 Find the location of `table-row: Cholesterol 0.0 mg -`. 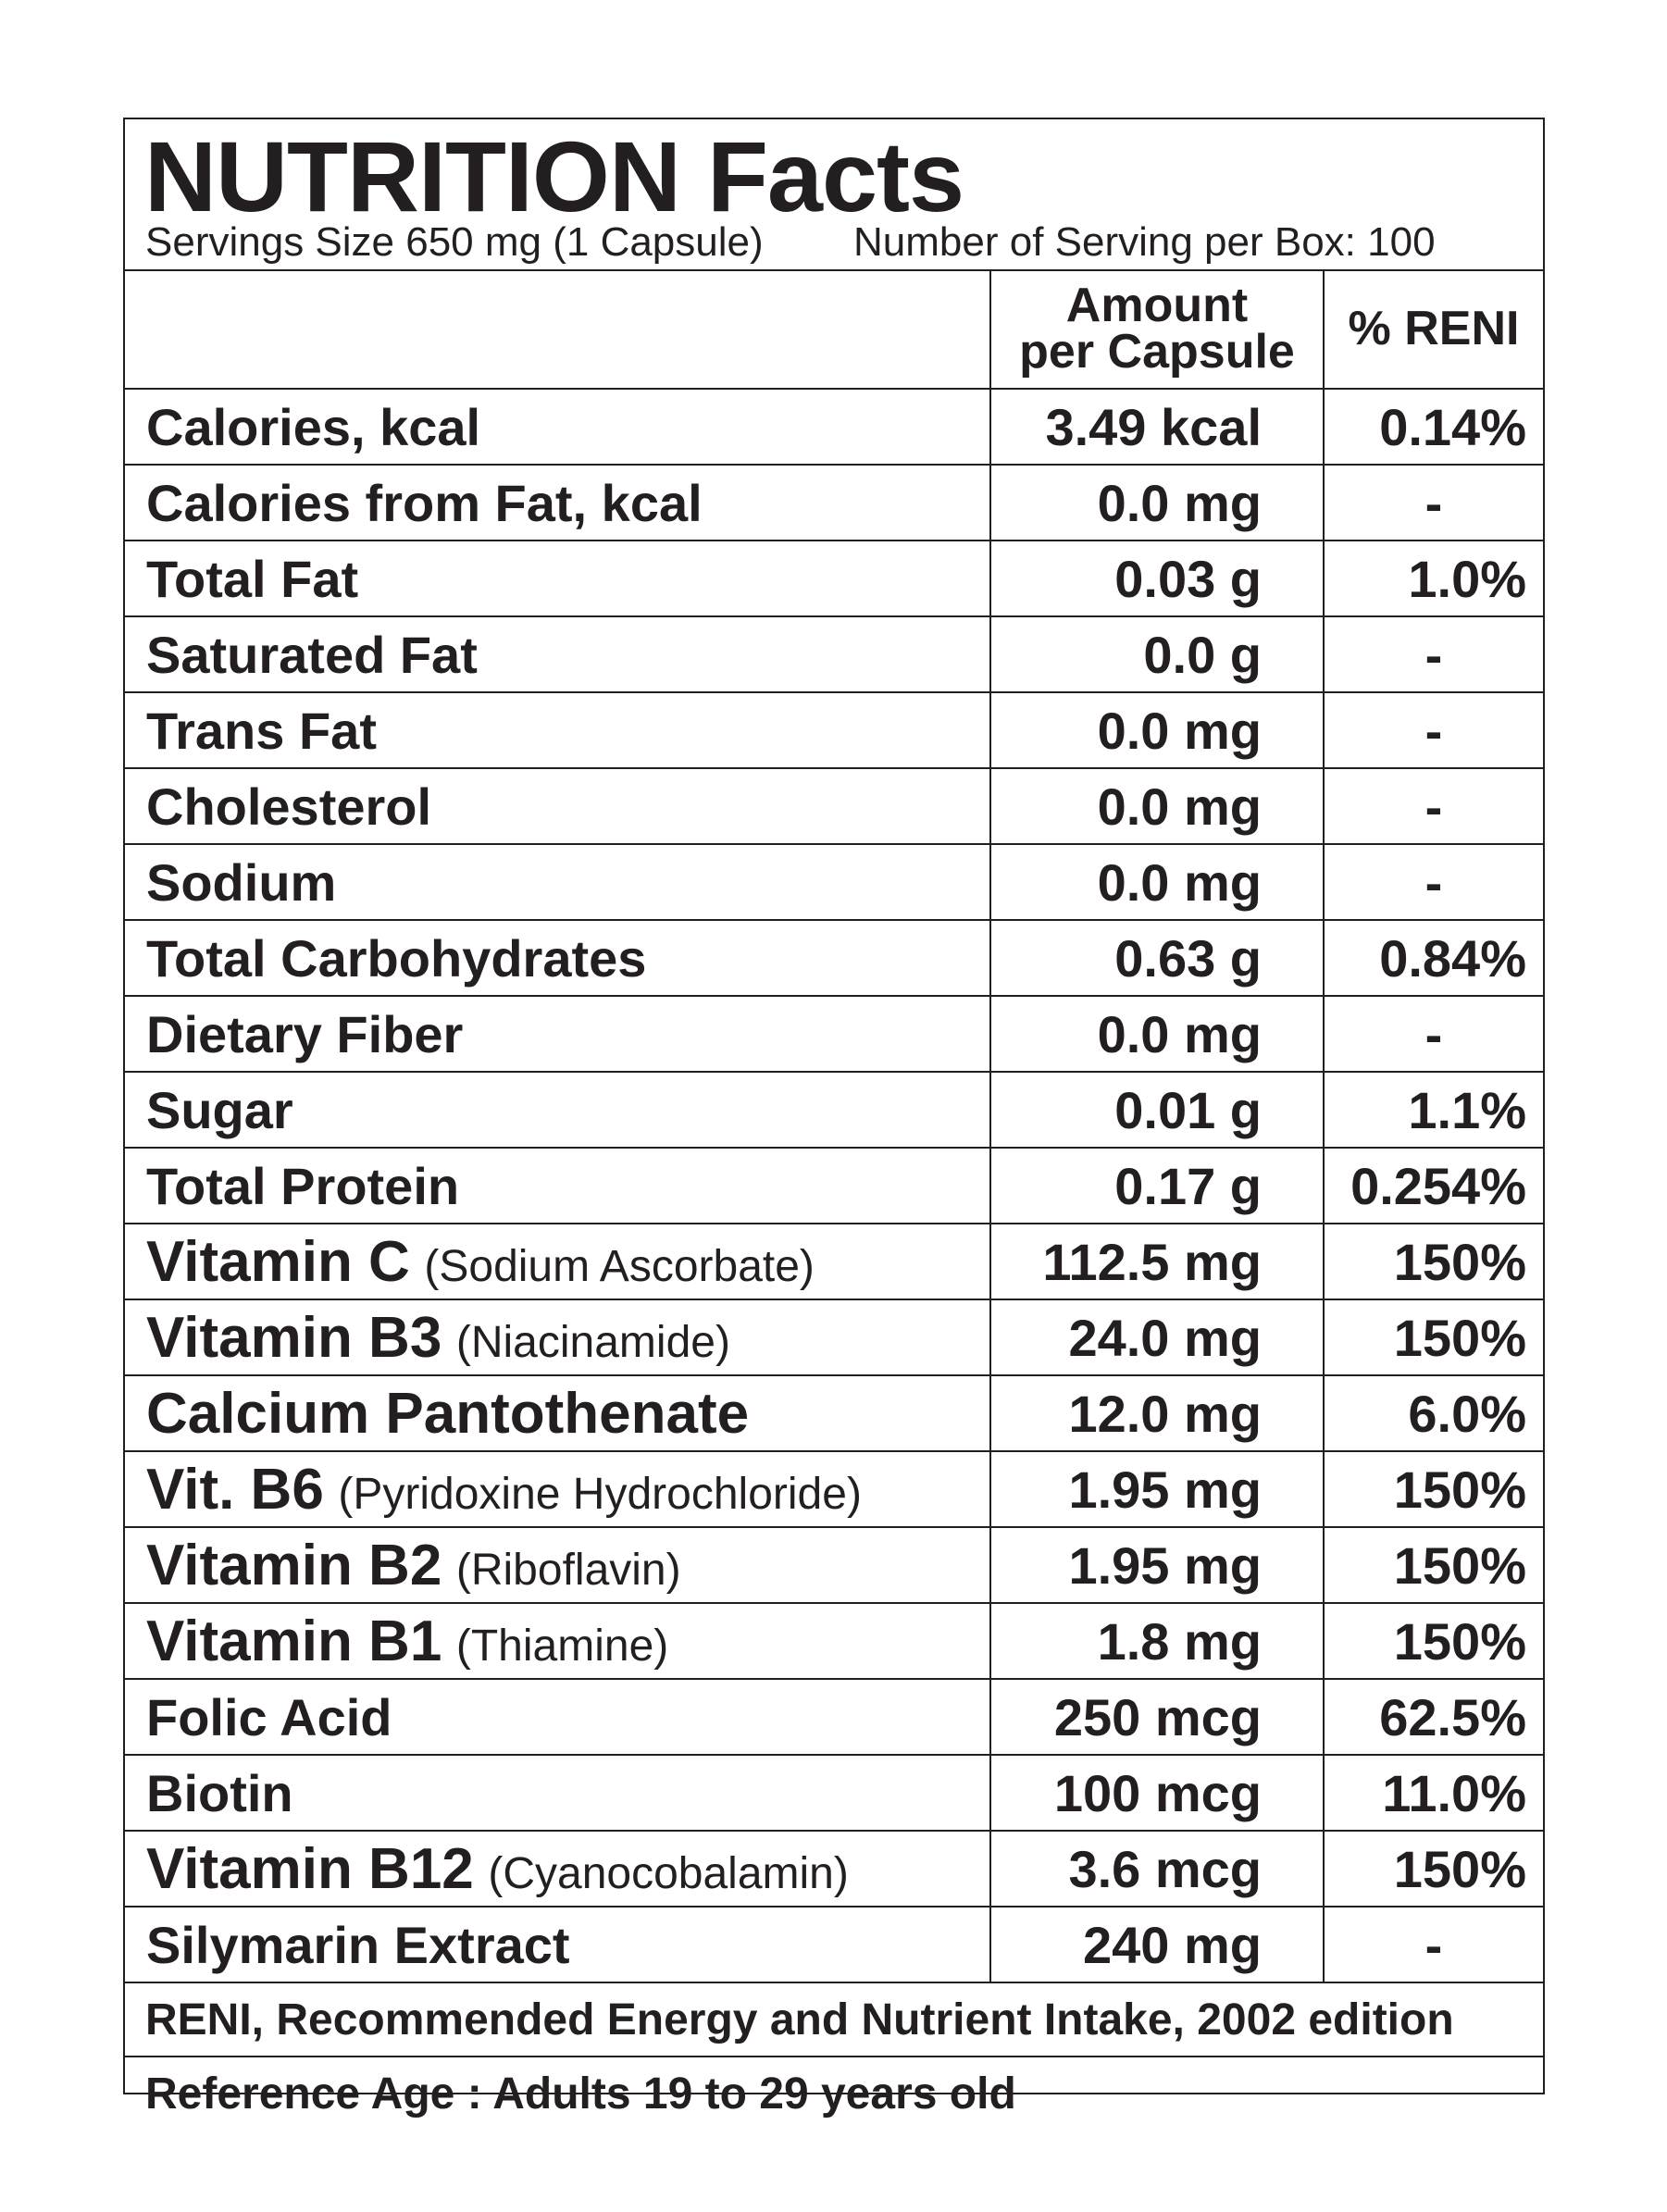

table-row: Cholesterol 0.0 mg - is located at coordinates (834, 806).